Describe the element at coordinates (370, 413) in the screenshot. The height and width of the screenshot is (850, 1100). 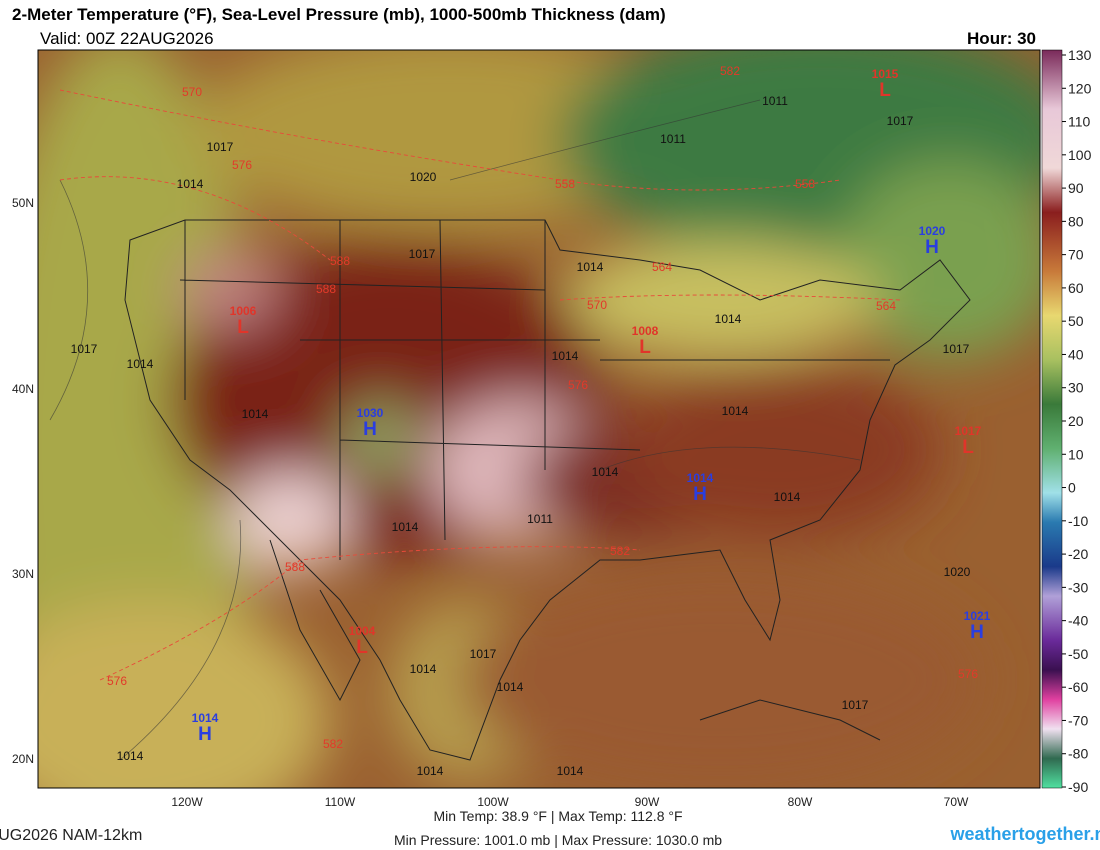
I see `center-value: 1030` at that location.